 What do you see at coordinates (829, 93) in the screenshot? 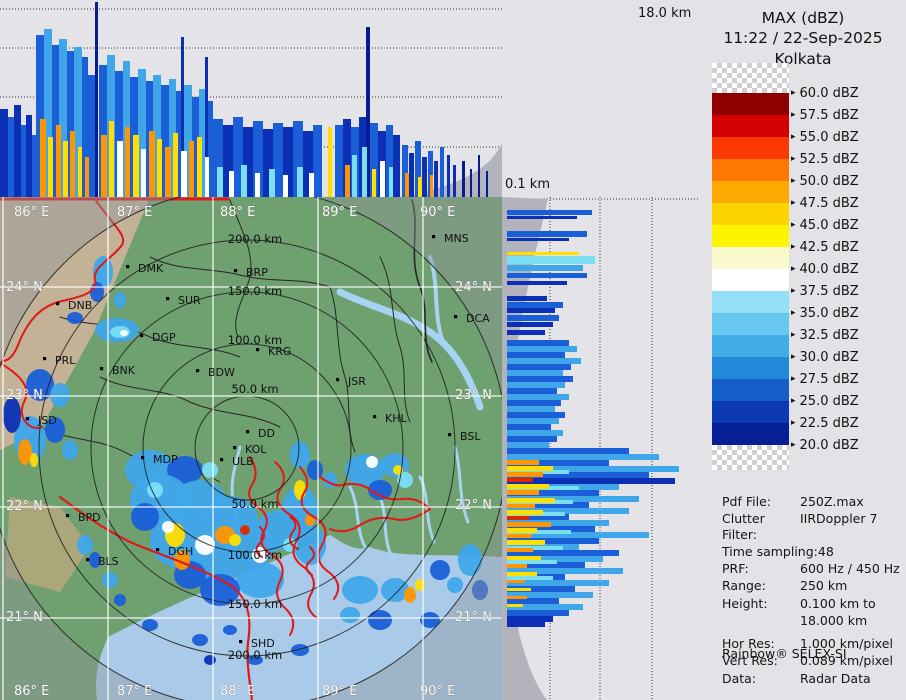
I see `legend-tick-text: 60.0 dBZ` at bounding box center [829, 93].